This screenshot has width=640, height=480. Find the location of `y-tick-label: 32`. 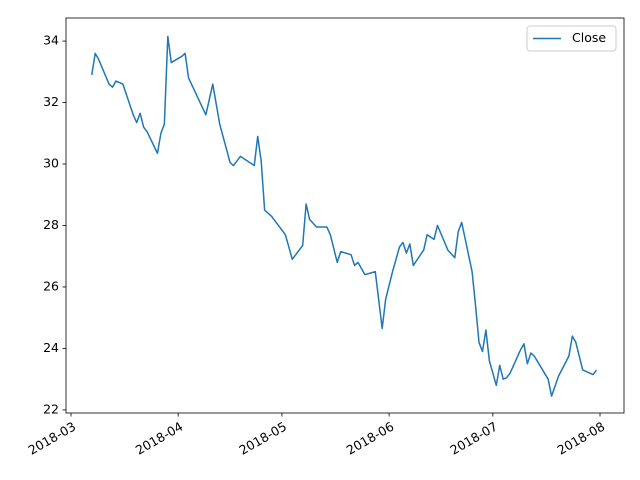

y-tick-label: 32 is located at coordinates (51, 101).